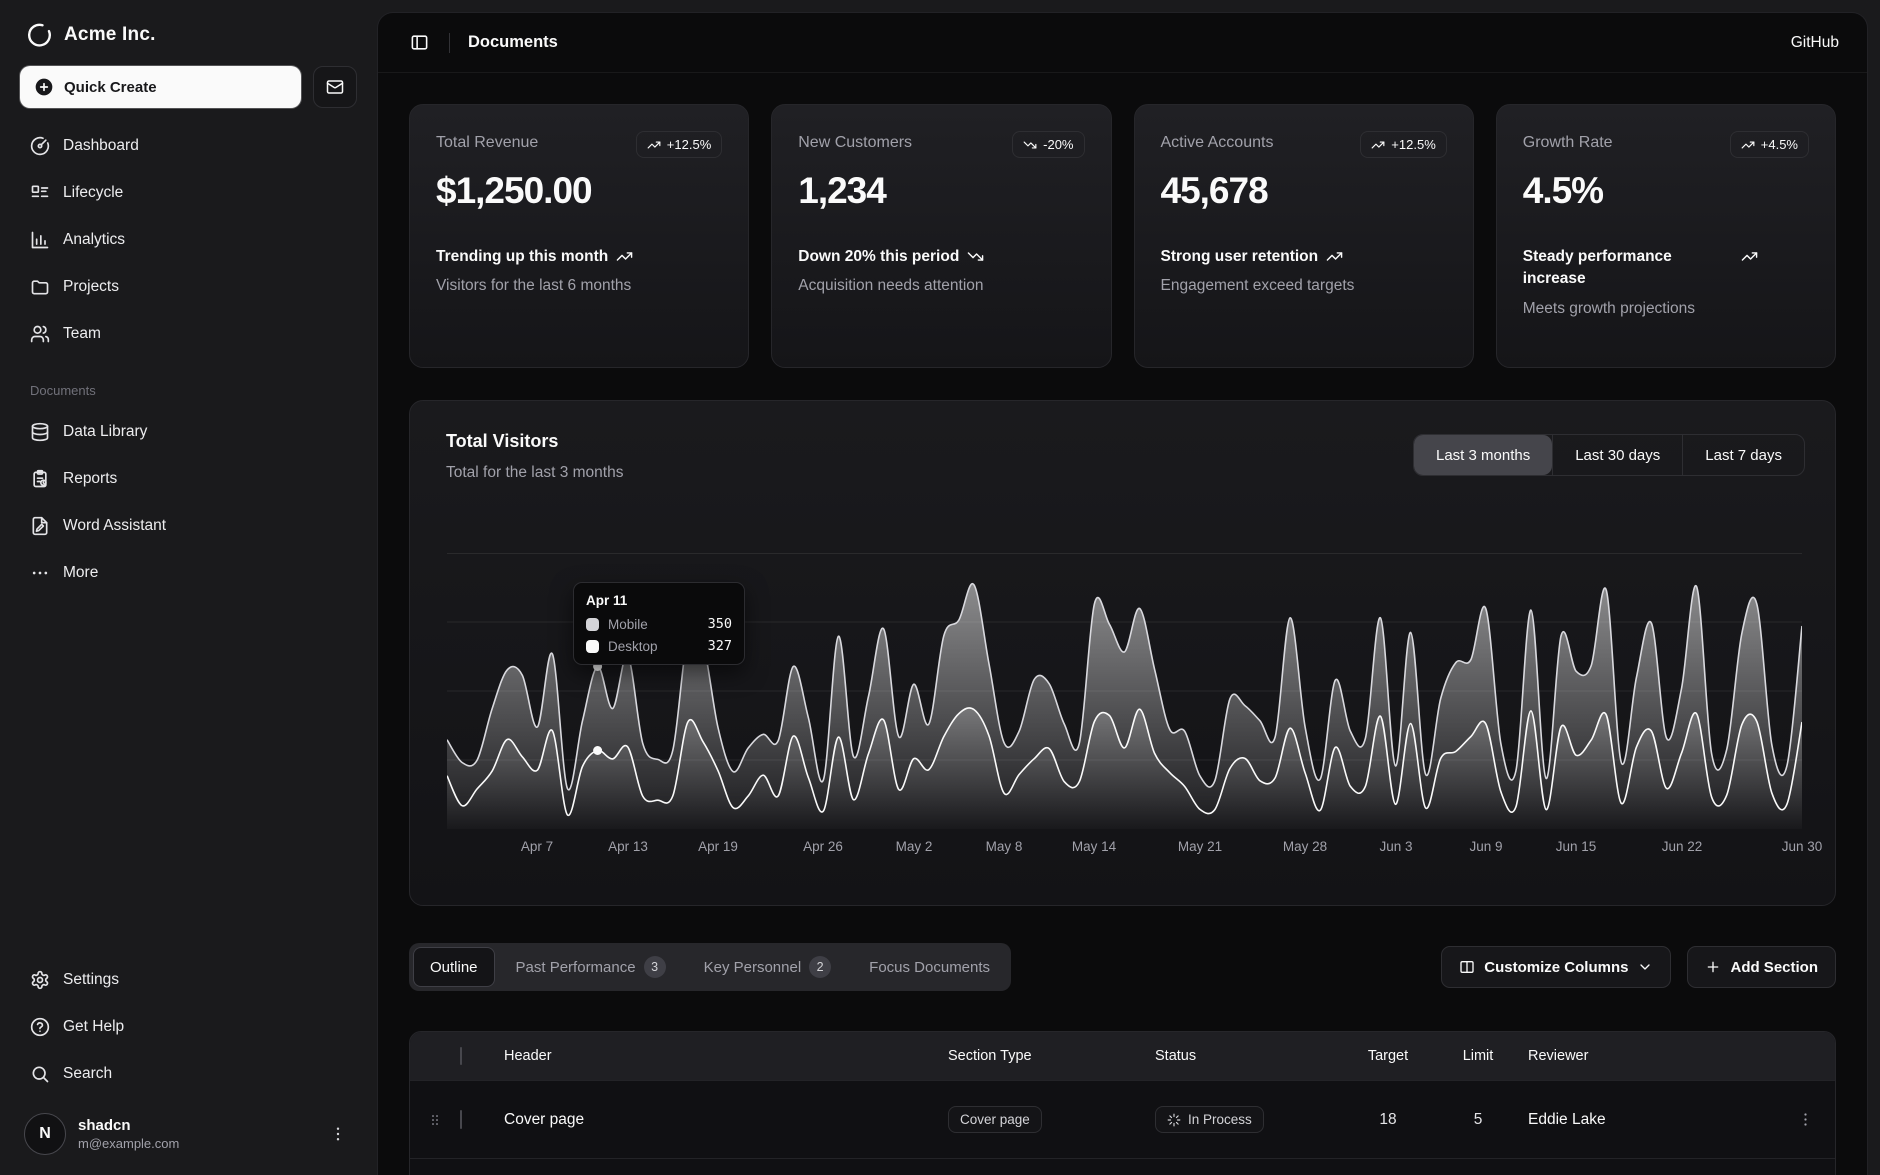 This screenshot has width=1880, height=1175. What do you see at coordinates (1761, 967) in the screenshot?
I see `add-section-button: Add Section` at bounding box center [1761, 967].